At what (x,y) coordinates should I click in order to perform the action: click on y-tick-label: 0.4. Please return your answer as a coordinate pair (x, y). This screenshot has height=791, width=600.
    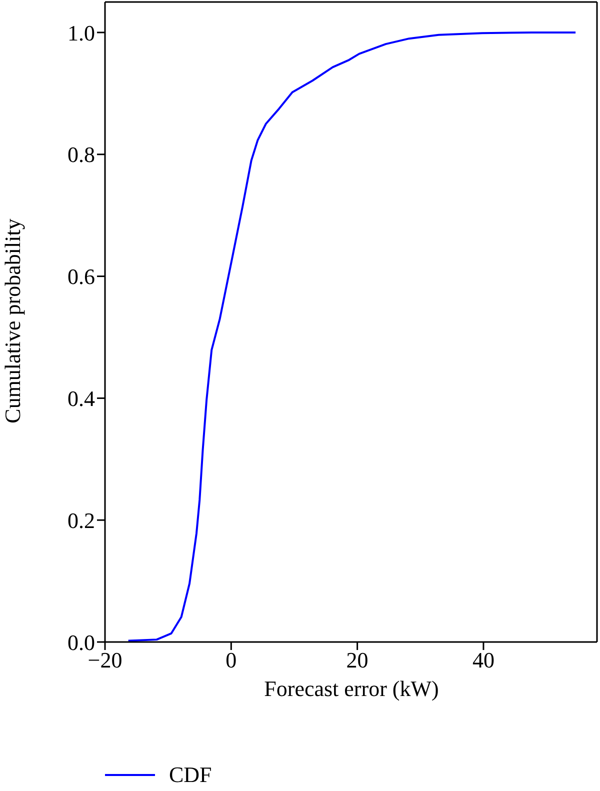
    Looking at the image, I should click on (81, 398).